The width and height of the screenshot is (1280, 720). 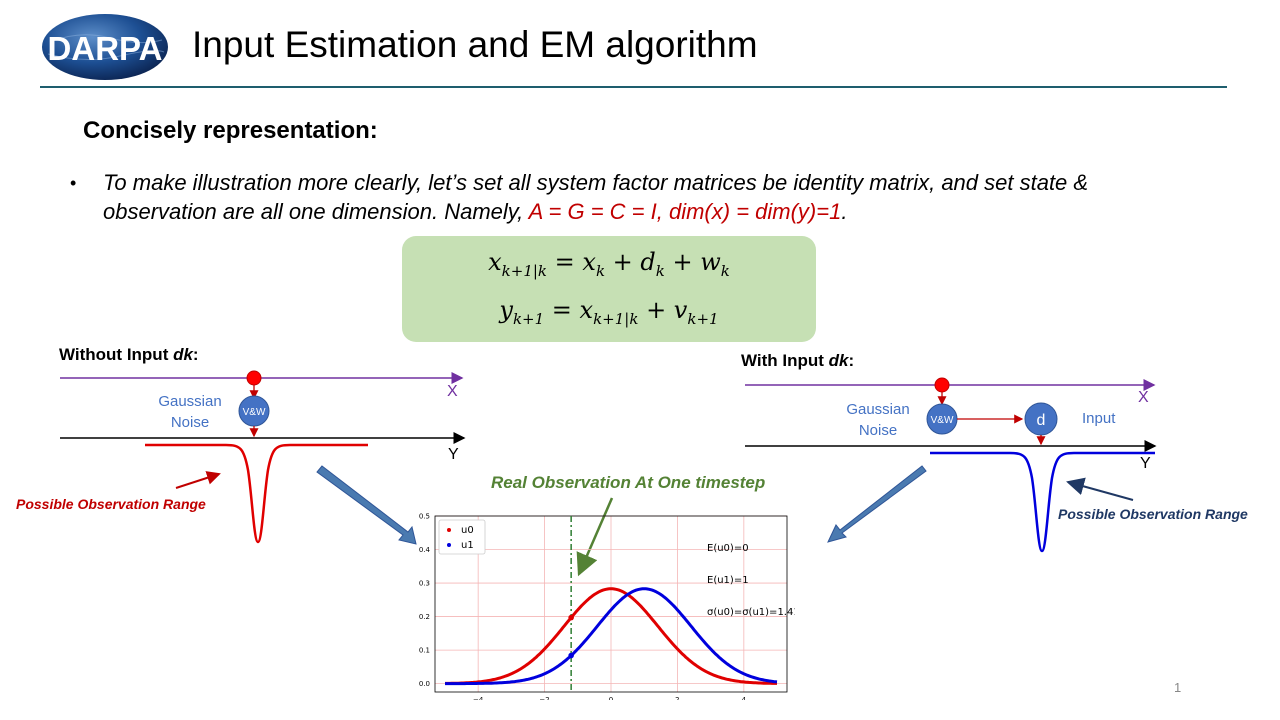 What do you see at coordinates (571, 655) in the screenshot?
I see `observation-point-u1` at bounding box center [571, 655].